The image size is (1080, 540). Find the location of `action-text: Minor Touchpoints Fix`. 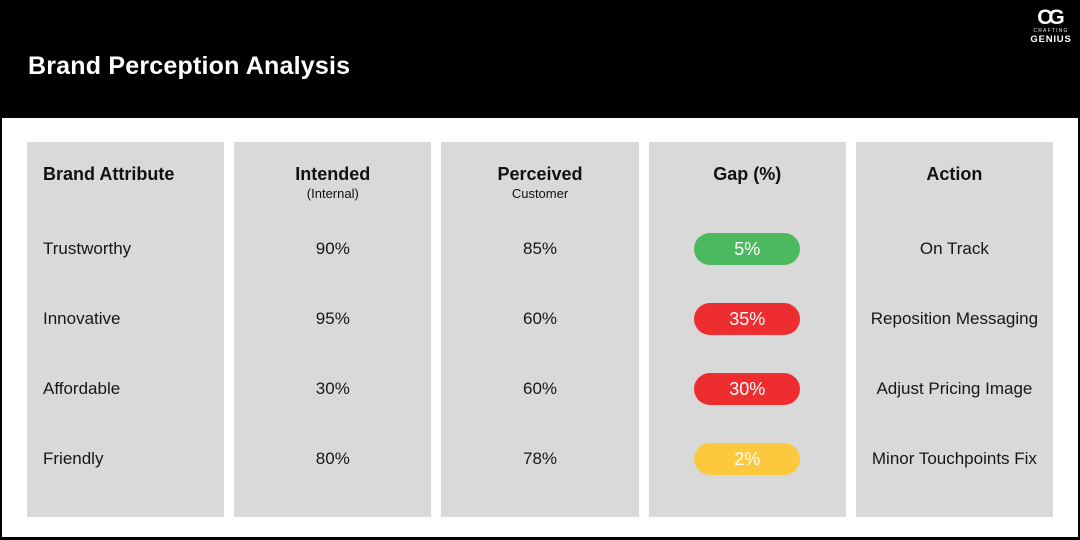

action-text: Minor Touchpoints Fix is located at coordinates (954, 458).